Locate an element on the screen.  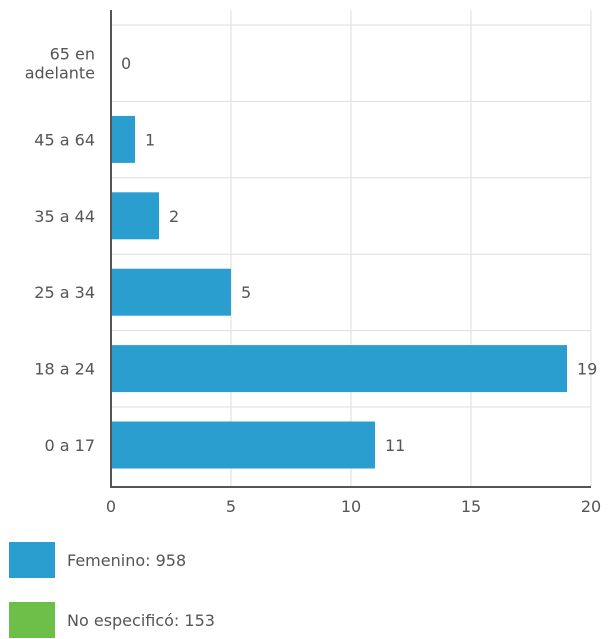
category-label-3: 25 a 34 is located at coordinates (64, 292).